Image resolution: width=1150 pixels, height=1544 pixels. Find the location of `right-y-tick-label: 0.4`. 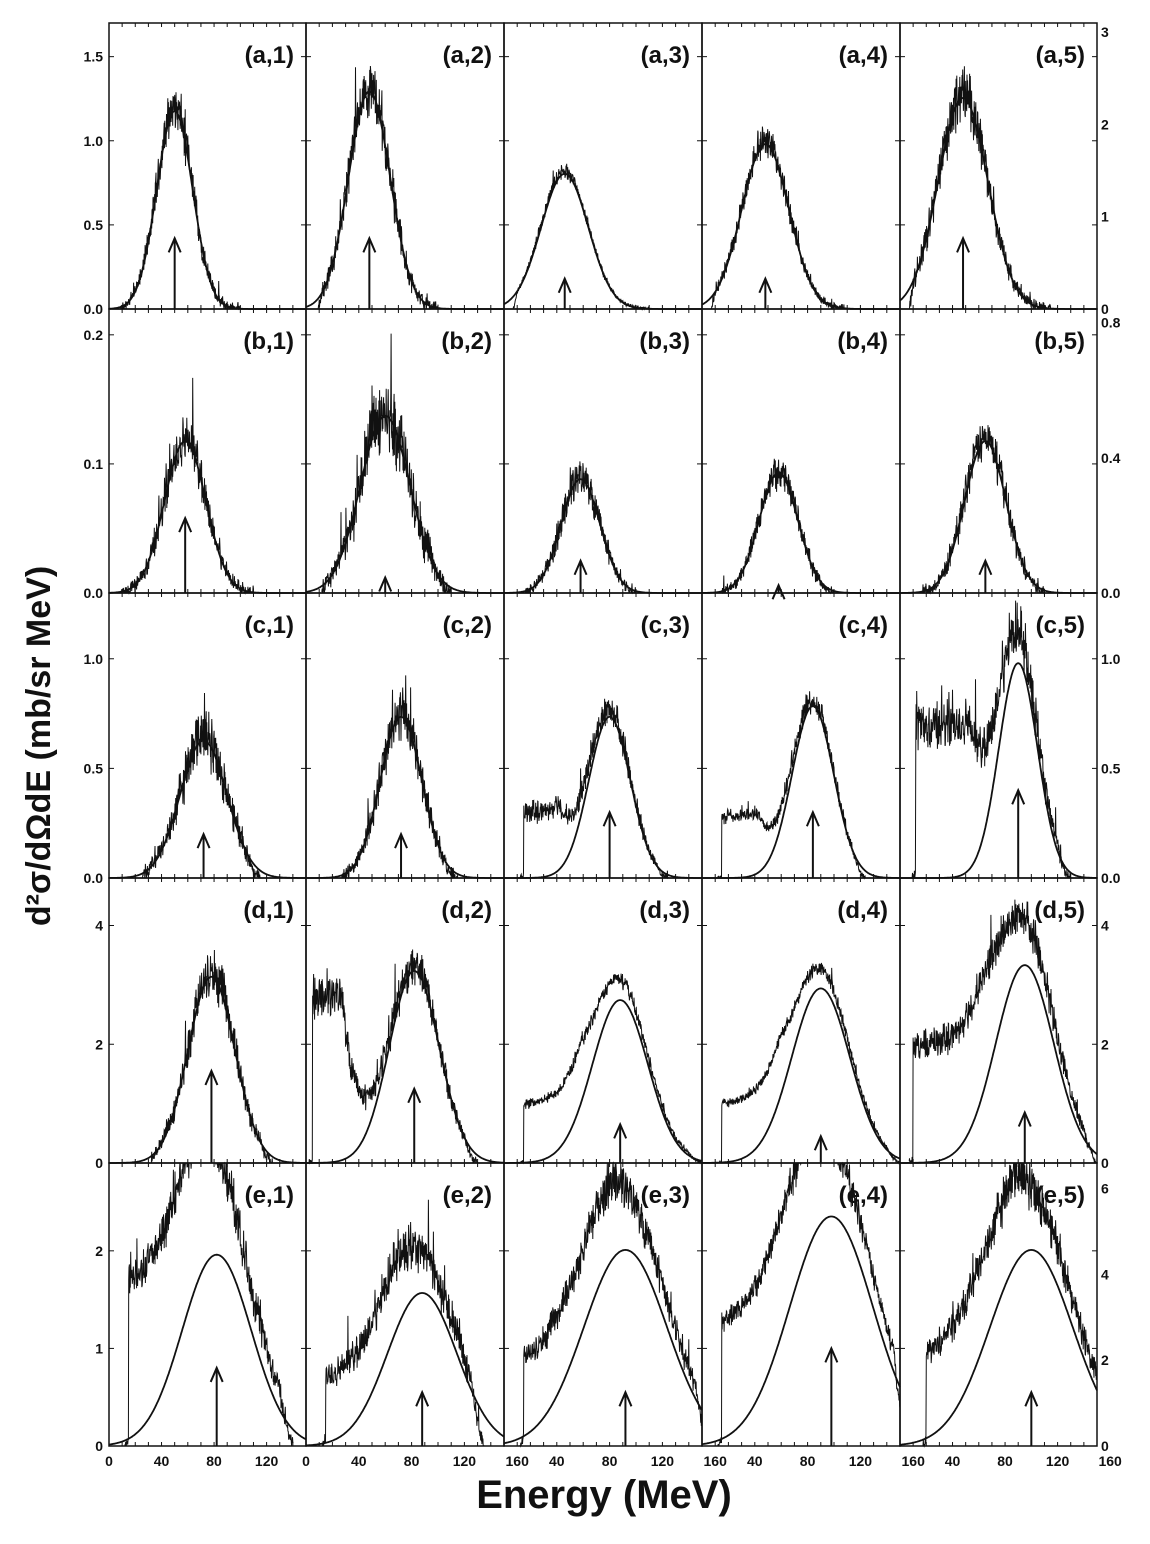

right-y-tick-label: 0.4 is located at coordinates (1111, 458).